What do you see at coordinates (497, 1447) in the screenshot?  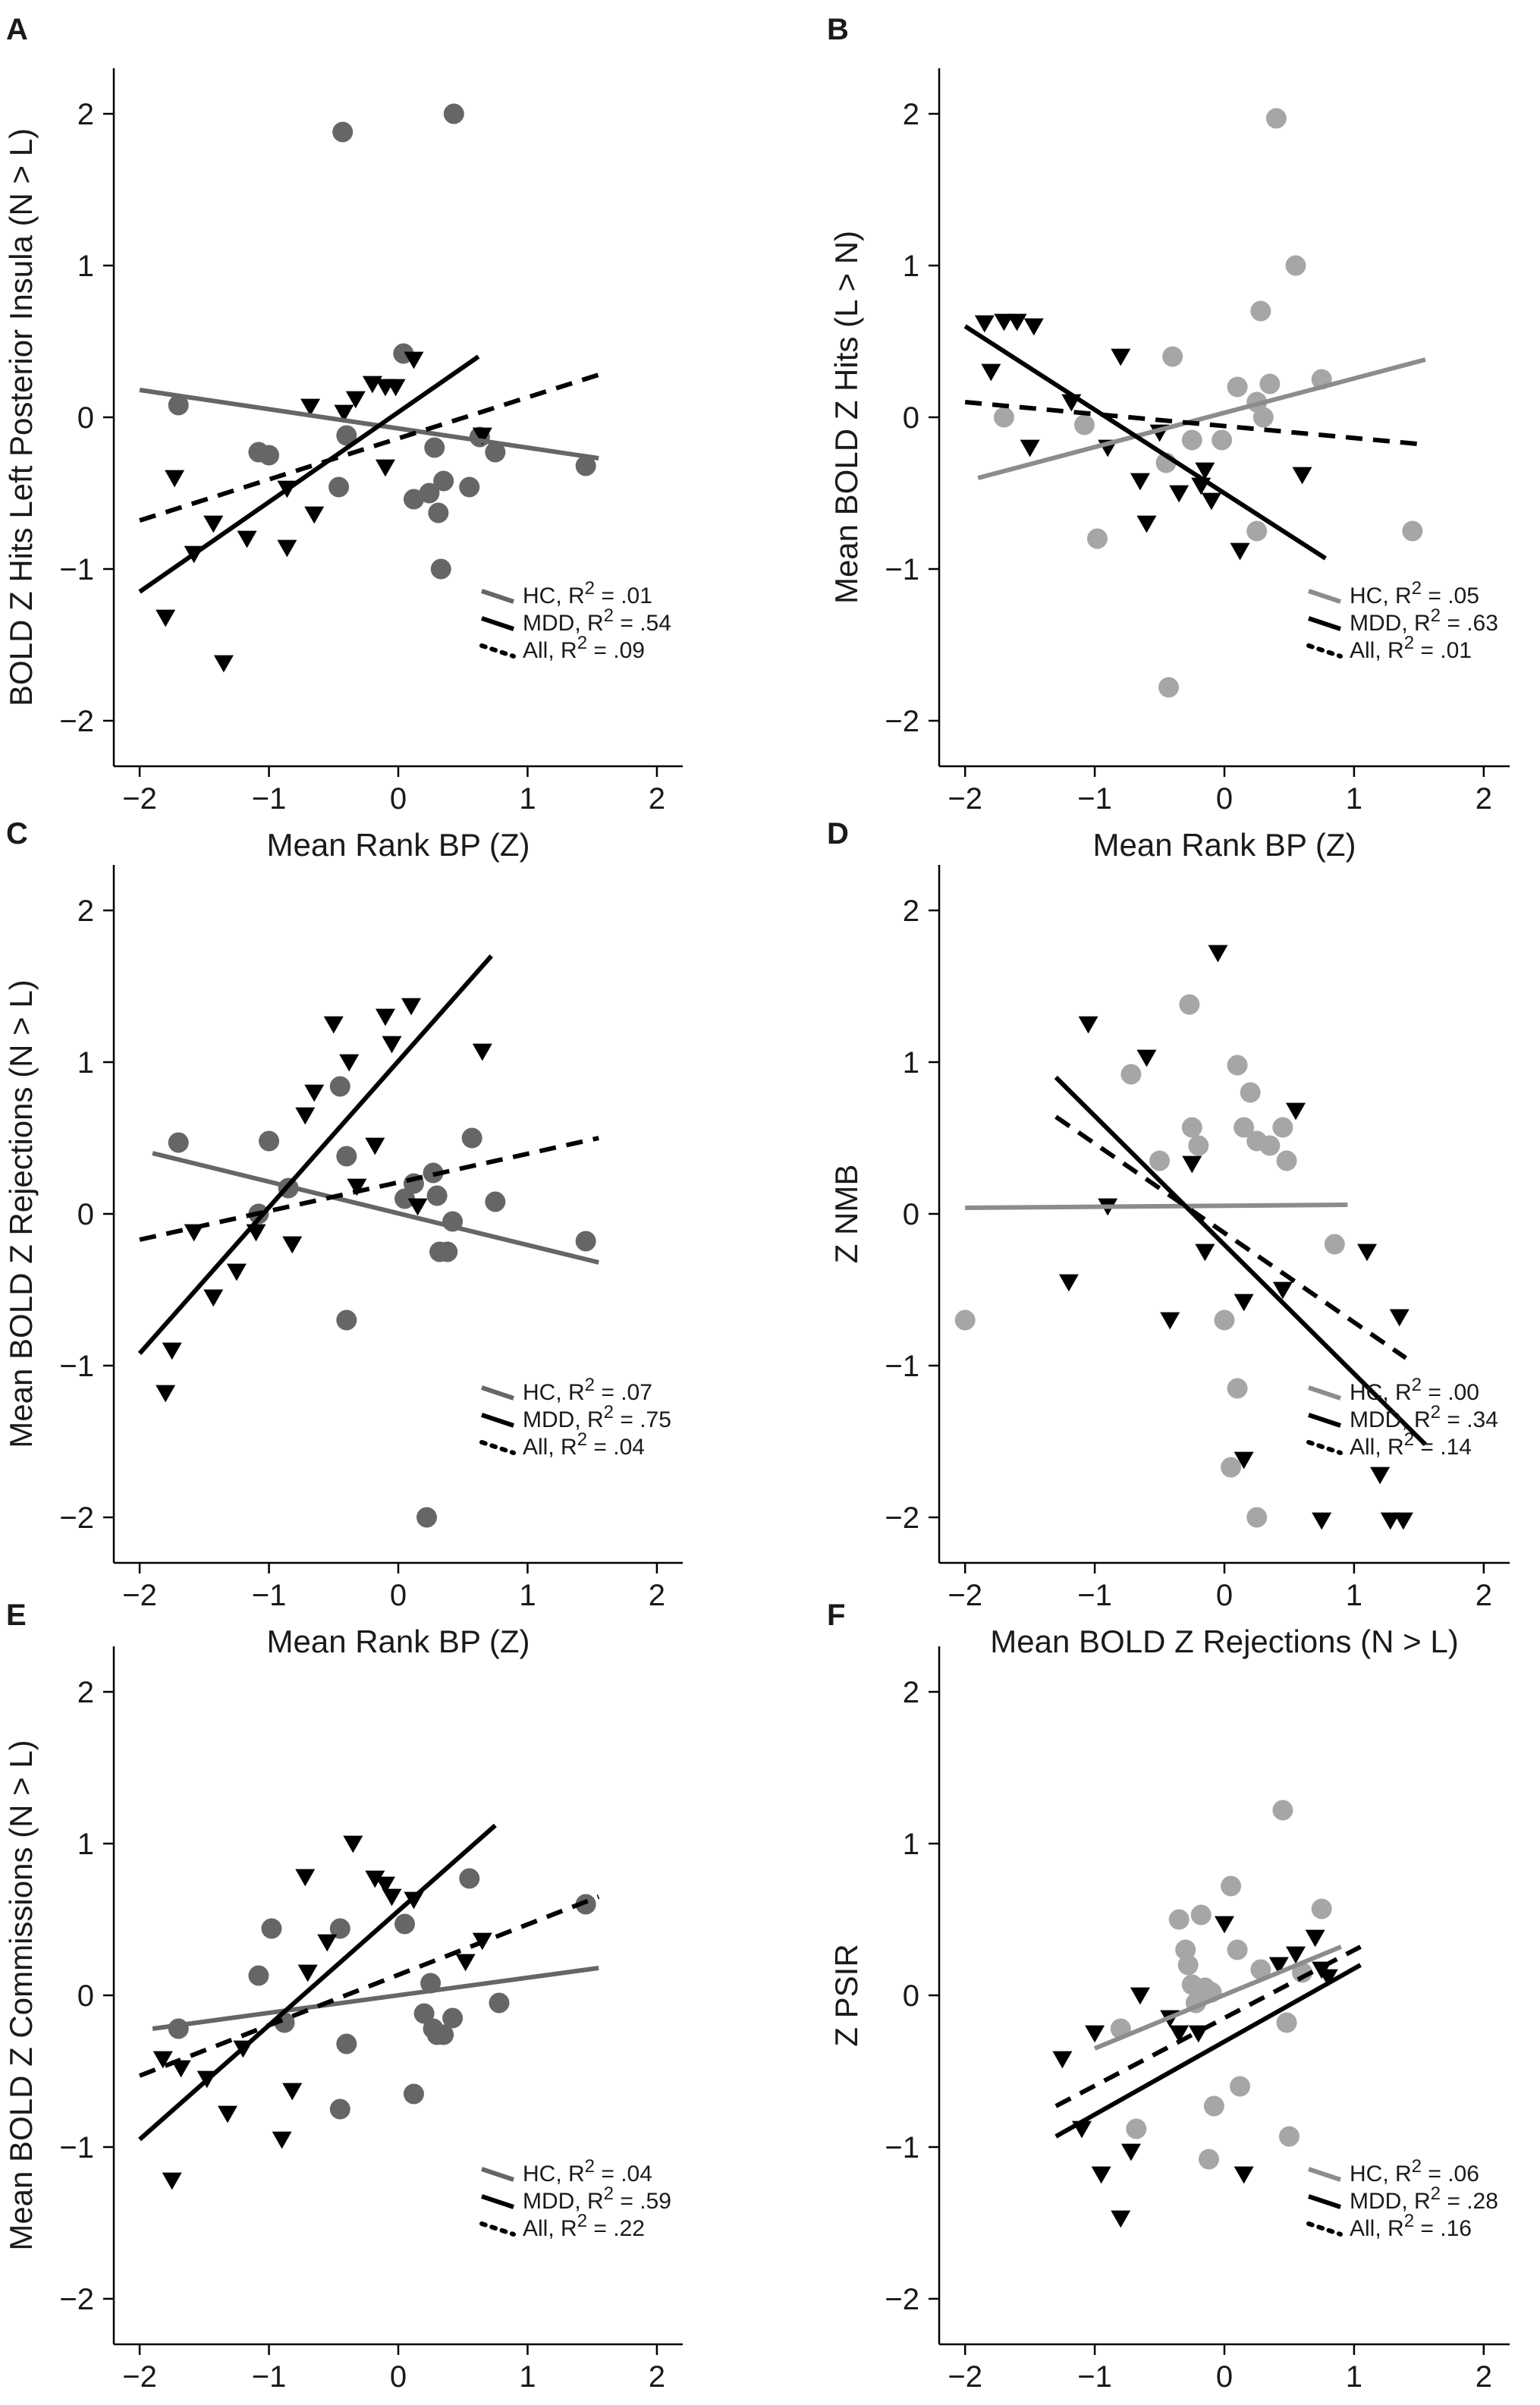 I see `legend-swatch-all` at bounding box center [497, 1447].